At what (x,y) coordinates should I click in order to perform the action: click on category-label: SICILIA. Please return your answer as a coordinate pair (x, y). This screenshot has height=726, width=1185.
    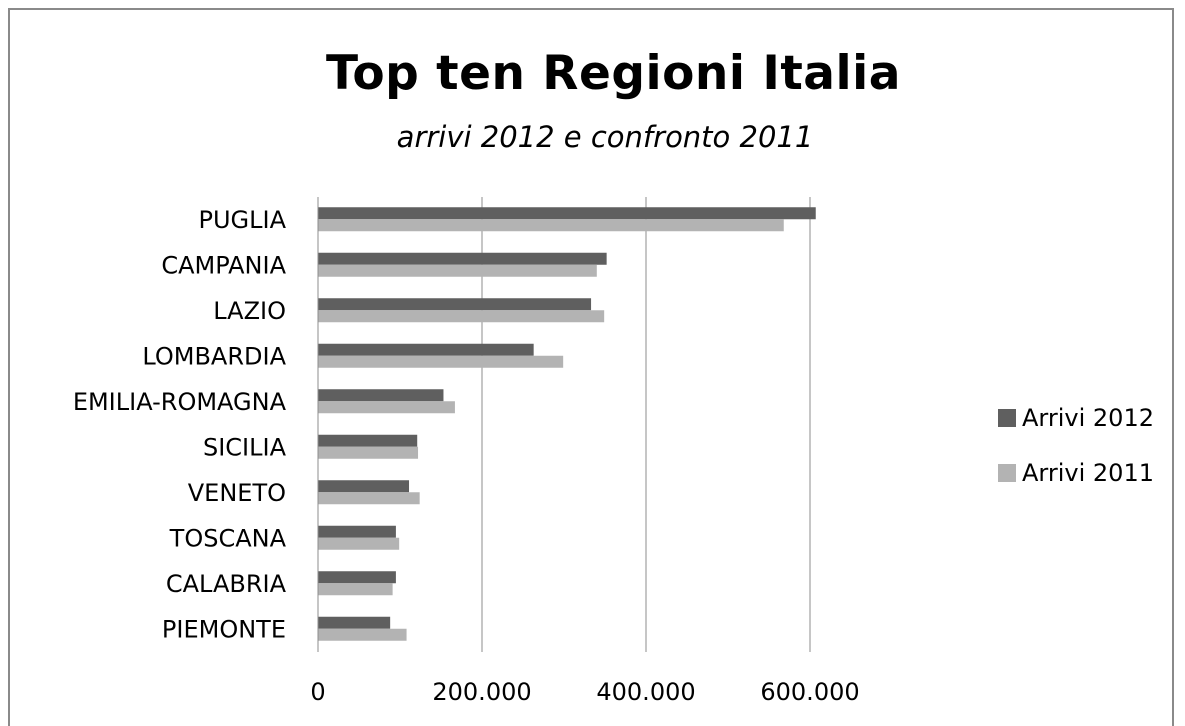
    Looking at the image, I should click on (245, 447).